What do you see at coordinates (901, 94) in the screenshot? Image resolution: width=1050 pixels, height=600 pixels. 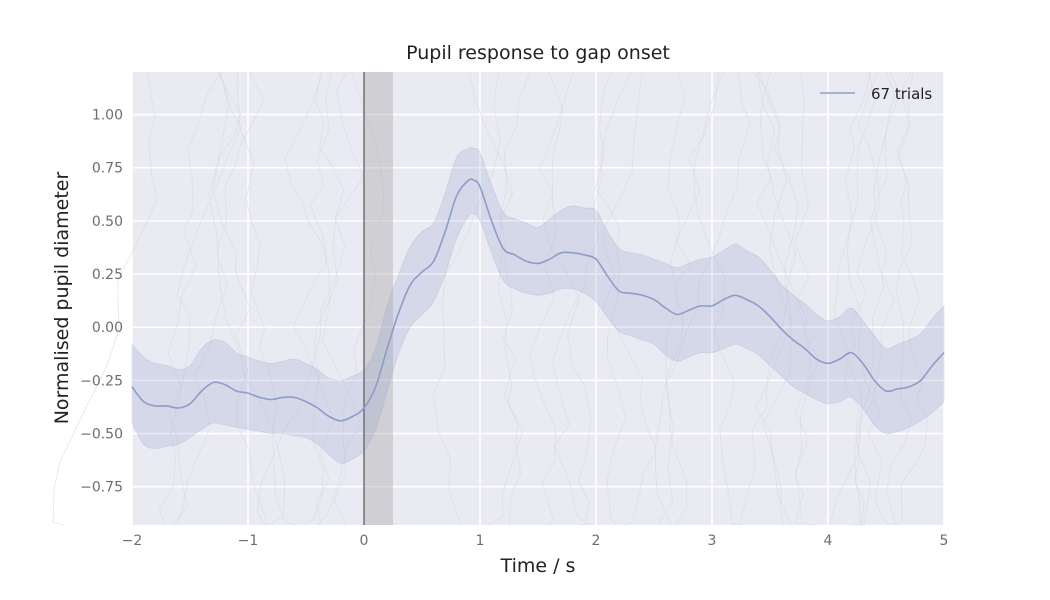 I see `legend-label: 67 trials` at bounding box center [901, 94].